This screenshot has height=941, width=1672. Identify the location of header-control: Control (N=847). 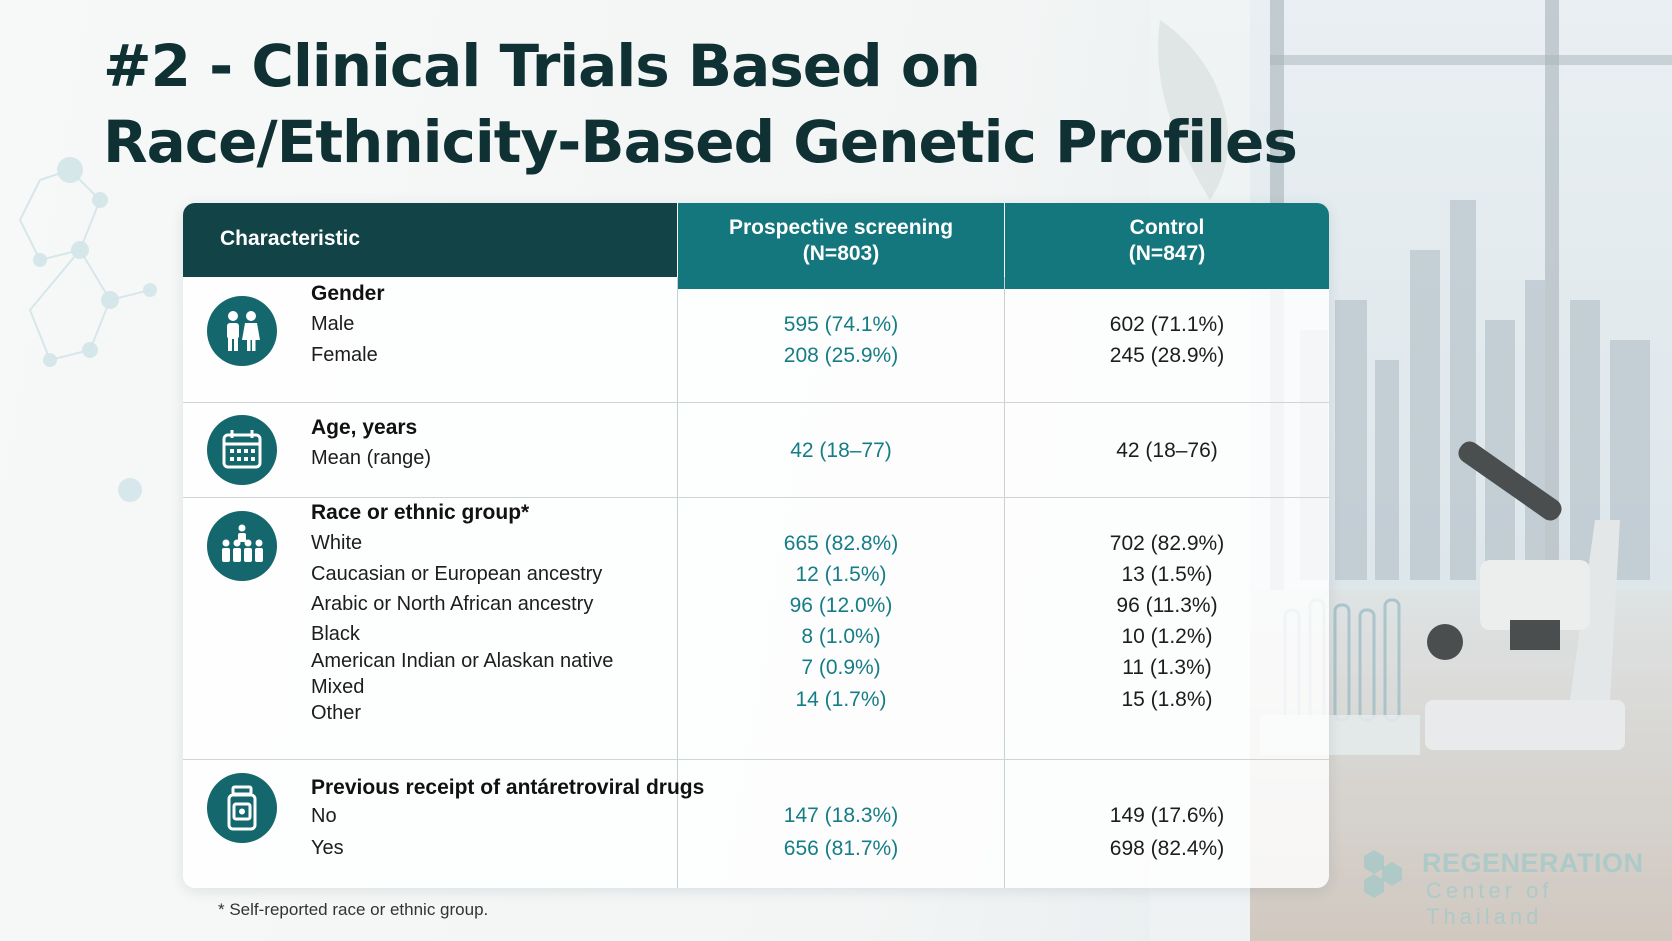
(1167, 246).